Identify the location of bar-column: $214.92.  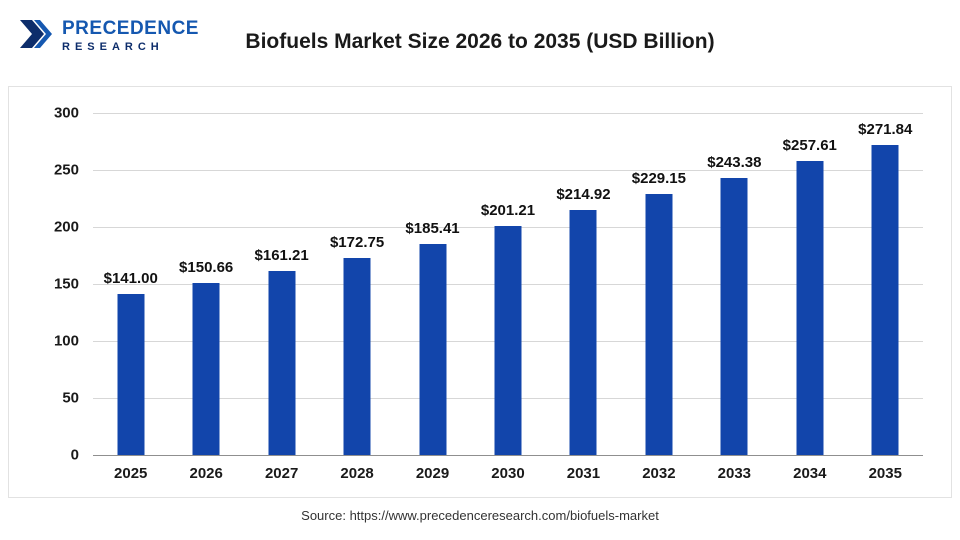
(583, 284).